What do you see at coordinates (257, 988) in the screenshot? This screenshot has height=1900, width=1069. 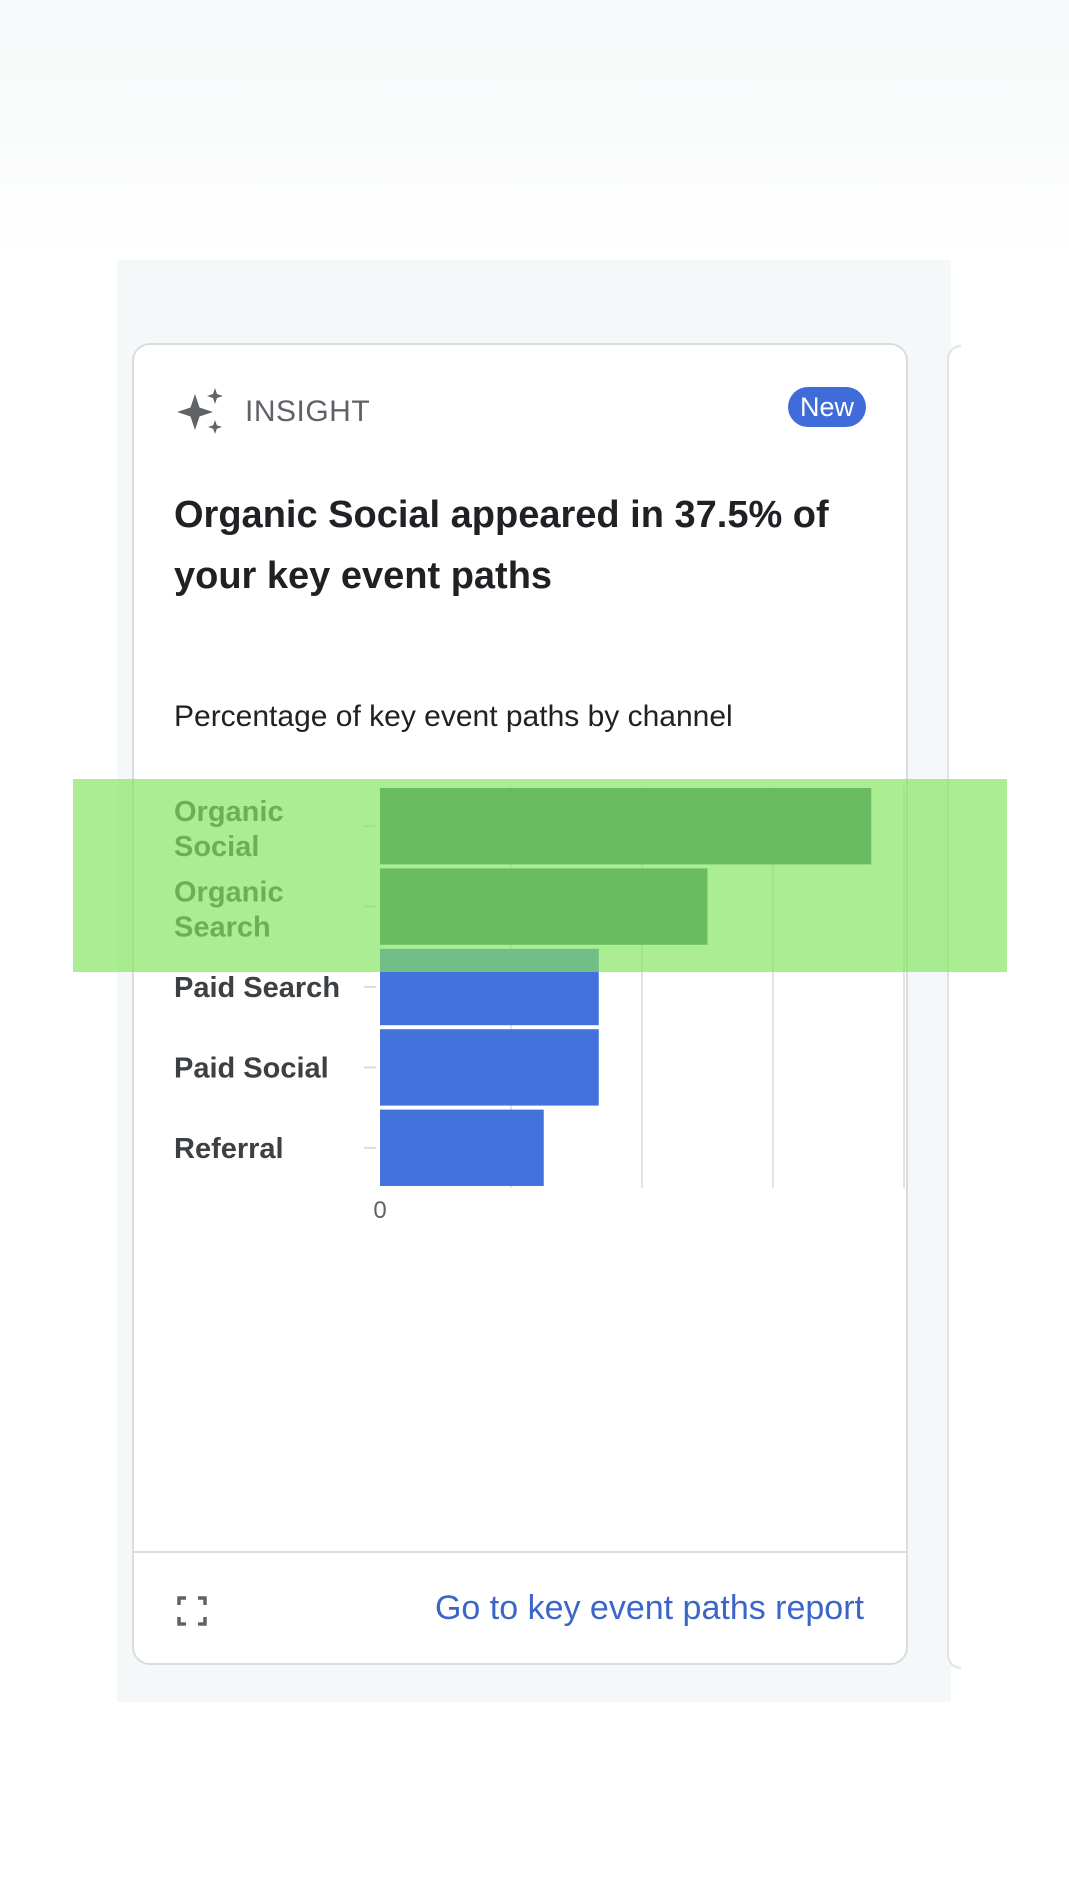 I see `category-label: Paid Search` at bounding box center [257, 988].